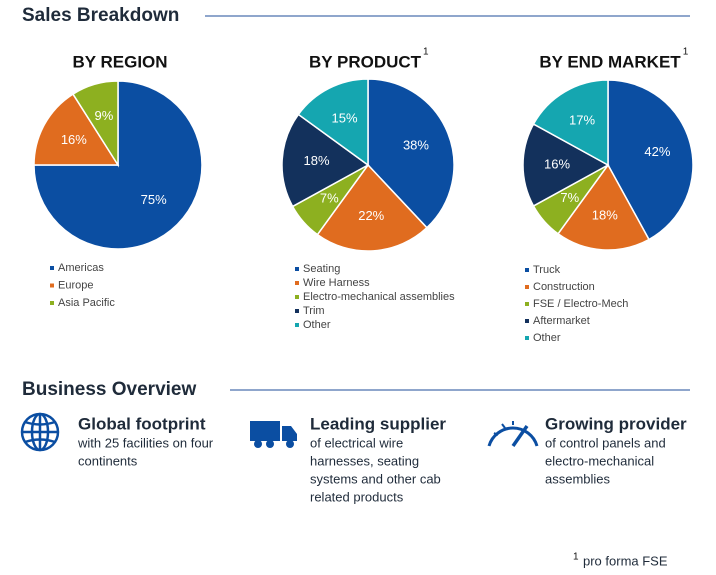 This screenshot has height=575, width=716. What do you see at coordinates (81, 268) in the screenshot?
I see `legend-label: Americas` at bounding box center [81, 268].